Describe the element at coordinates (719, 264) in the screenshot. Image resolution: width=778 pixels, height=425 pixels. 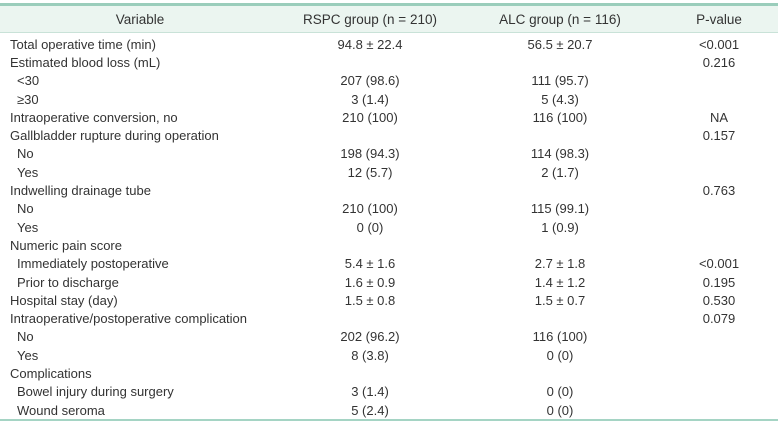
I see `cell-pvalue: <0.001` at that location.